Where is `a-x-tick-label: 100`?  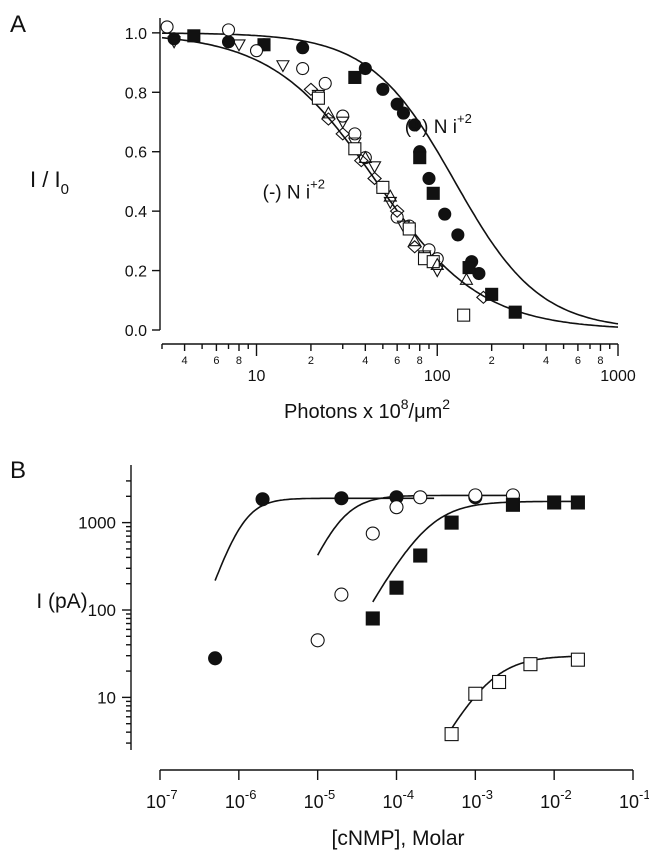
a-x-tick-label: 100 is located at coordinates (437, 376).